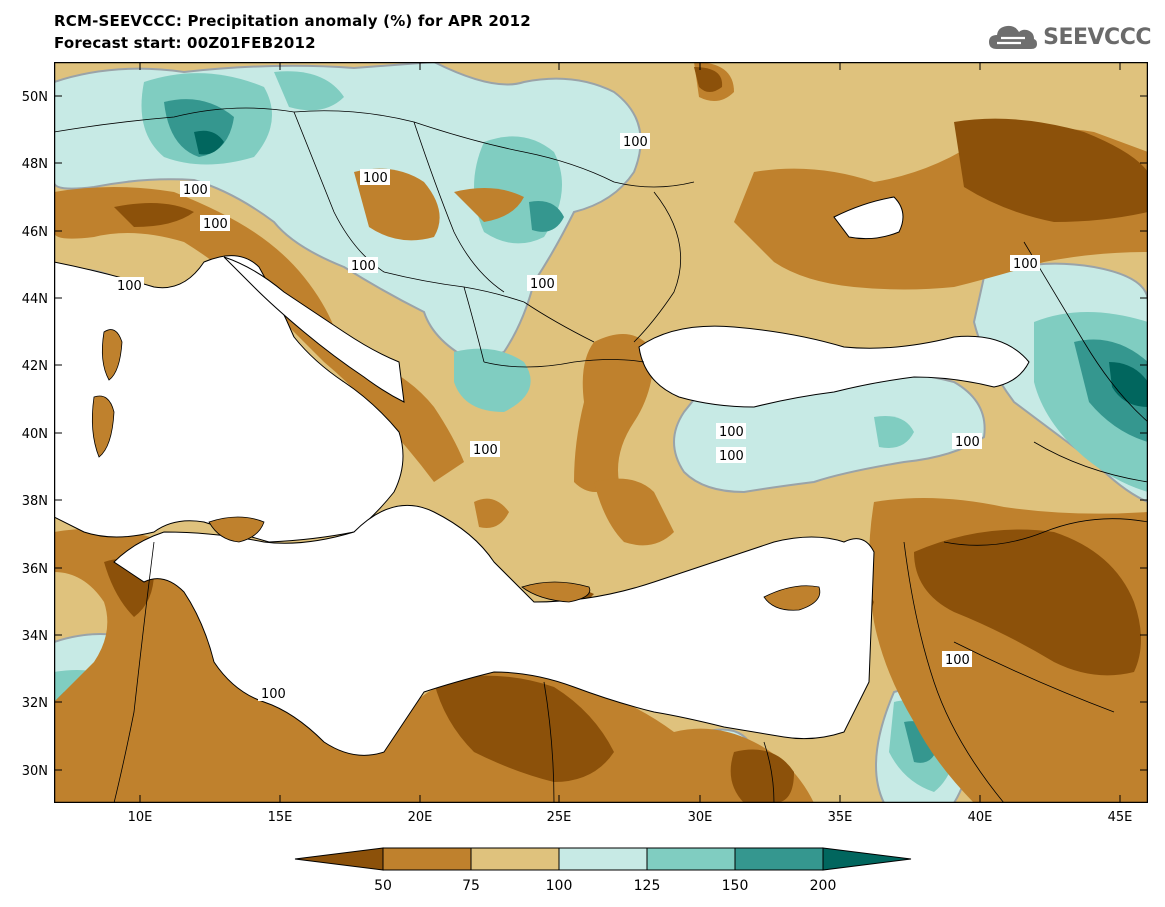  I want to click on lat-label: 42N, so click(35, 366).